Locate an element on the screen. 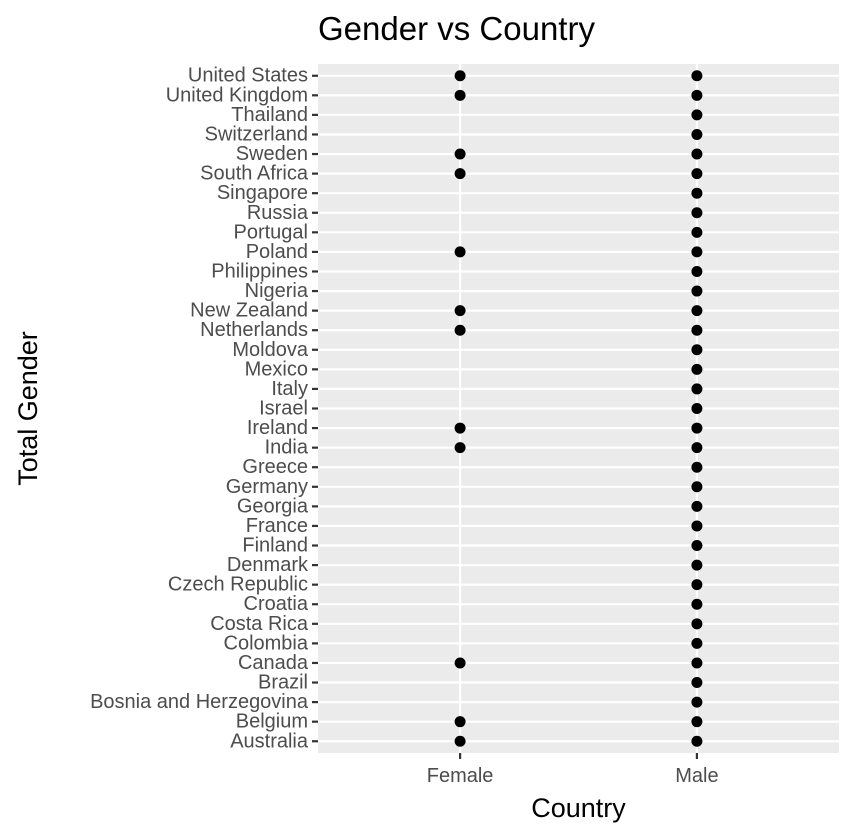 The height and width of the screenshot is (838, 854). y-tick-label-united-kingdom: United Kingdom is located at coordinates (237, 95).